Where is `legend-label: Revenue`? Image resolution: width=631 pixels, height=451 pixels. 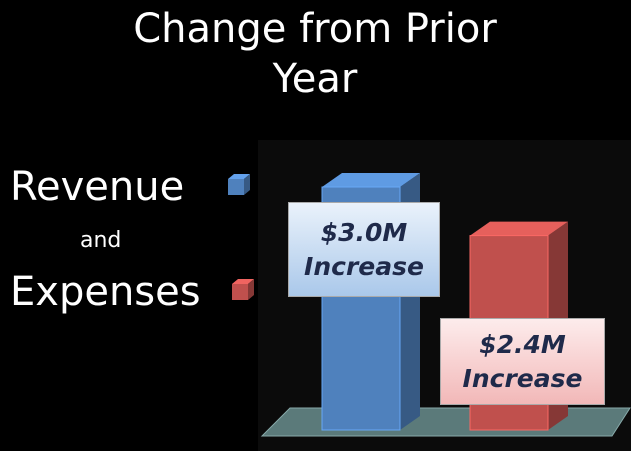 legend-label: Revenue is located at coordinates (97, 187).